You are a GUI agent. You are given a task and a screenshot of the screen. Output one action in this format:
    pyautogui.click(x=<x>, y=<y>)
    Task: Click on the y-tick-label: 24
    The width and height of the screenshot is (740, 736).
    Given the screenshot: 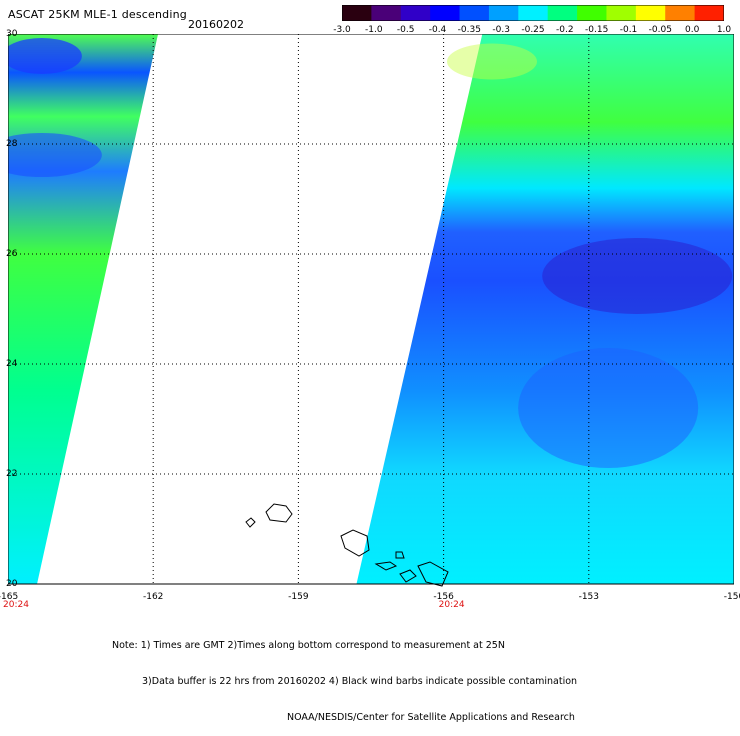 What is the action you would take?
    pyautogui.click(x=12, y=364)
    